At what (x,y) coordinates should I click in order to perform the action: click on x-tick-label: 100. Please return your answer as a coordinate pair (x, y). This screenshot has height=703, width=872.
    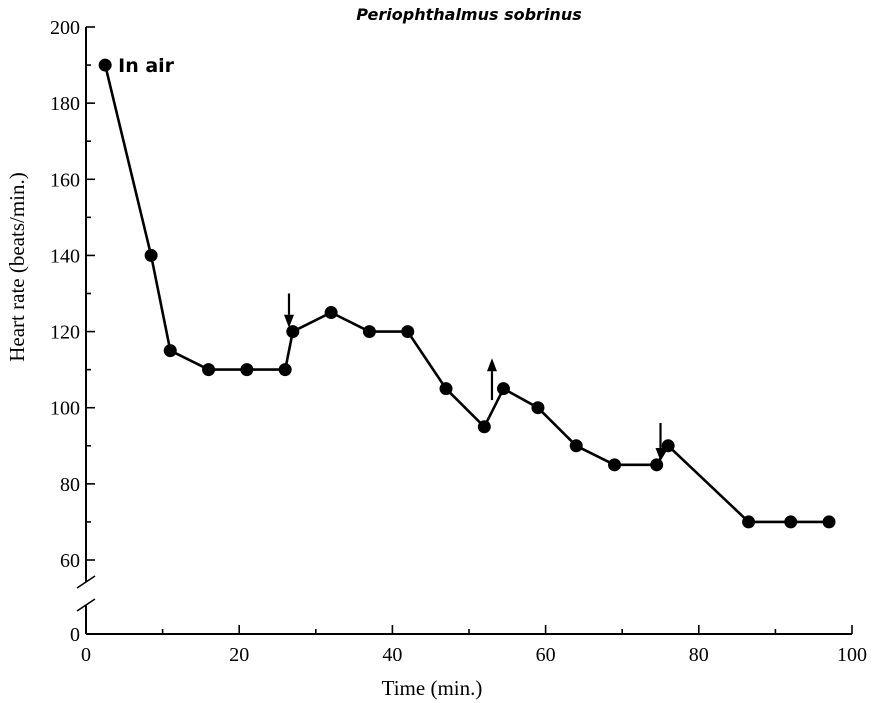
    Looking at the image, I should click on (852, 655).